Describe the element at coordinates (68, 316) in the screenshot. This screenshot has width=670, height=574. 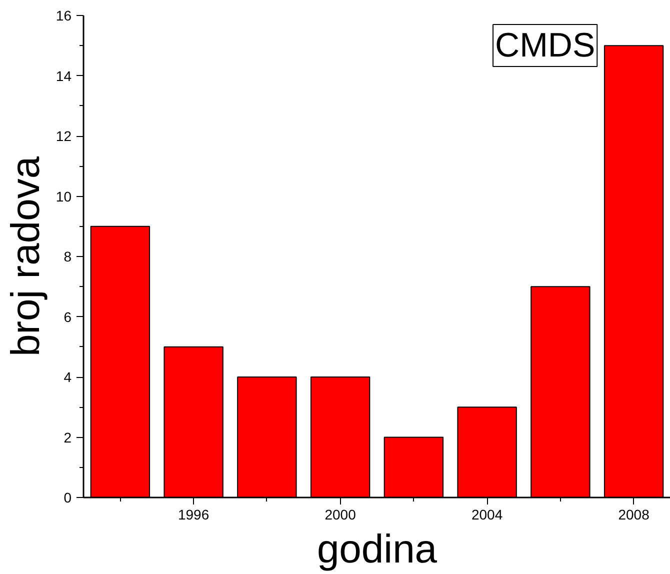
I see `y-tick-label: 6` at that location.